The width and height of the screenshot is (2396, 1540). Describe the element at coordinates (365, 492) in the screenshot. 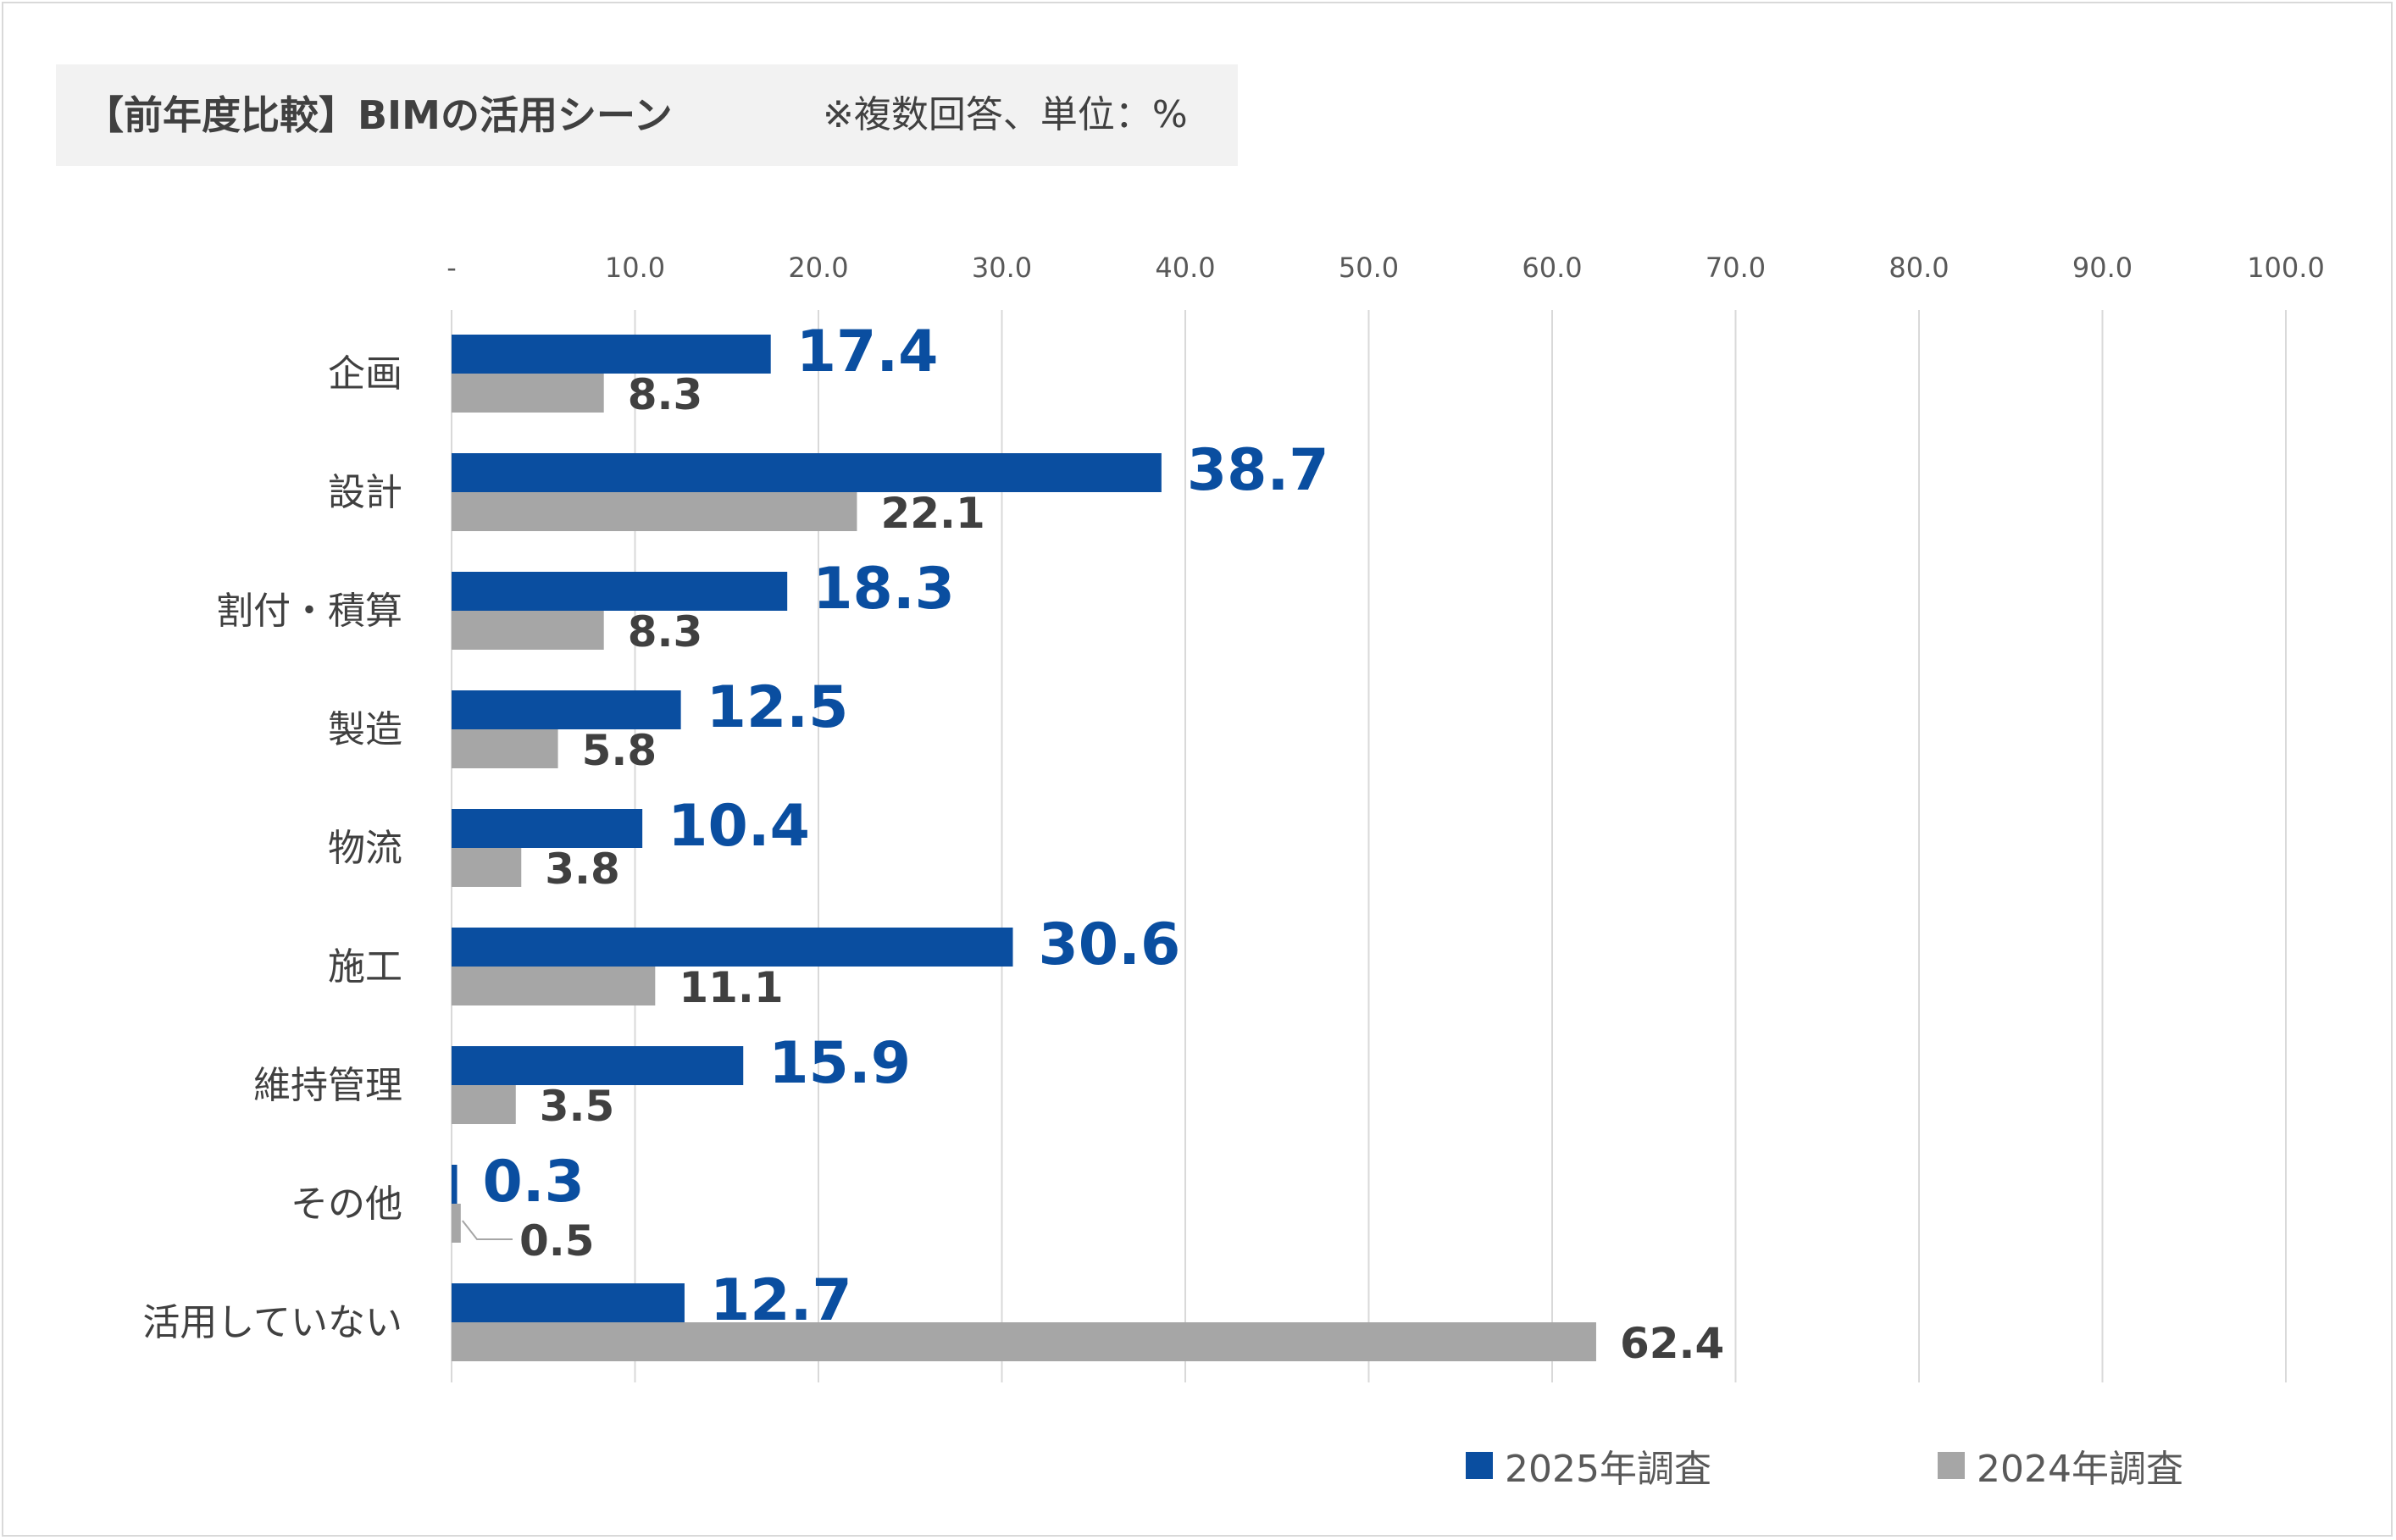

I see `category-label: 設計` at that location.